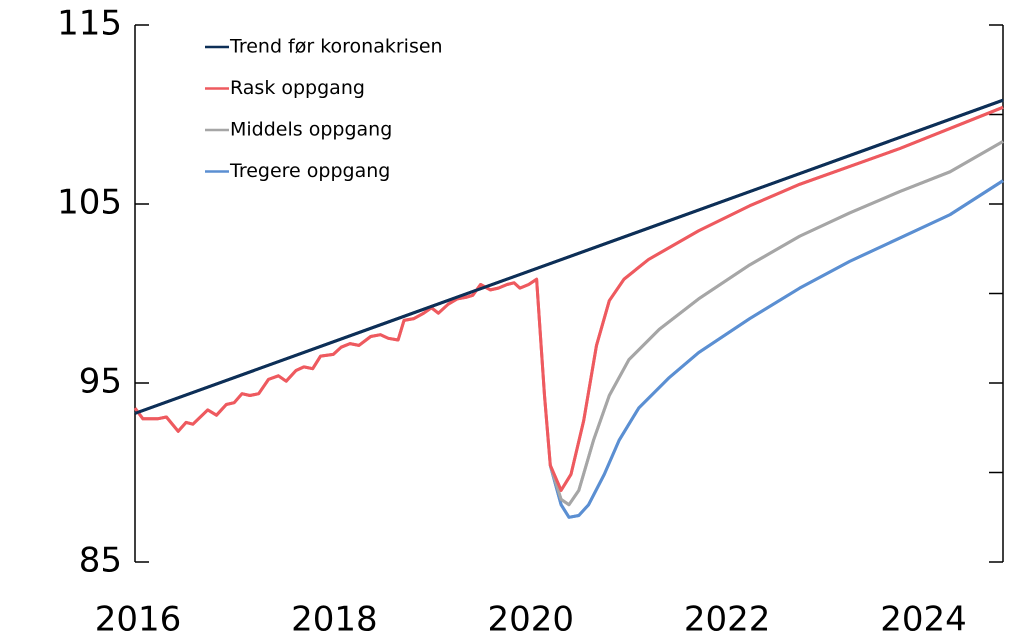 The height and width of the screenshot is (639, 1025). I want to click on x-tick-label: 2020, so click(530, 619).